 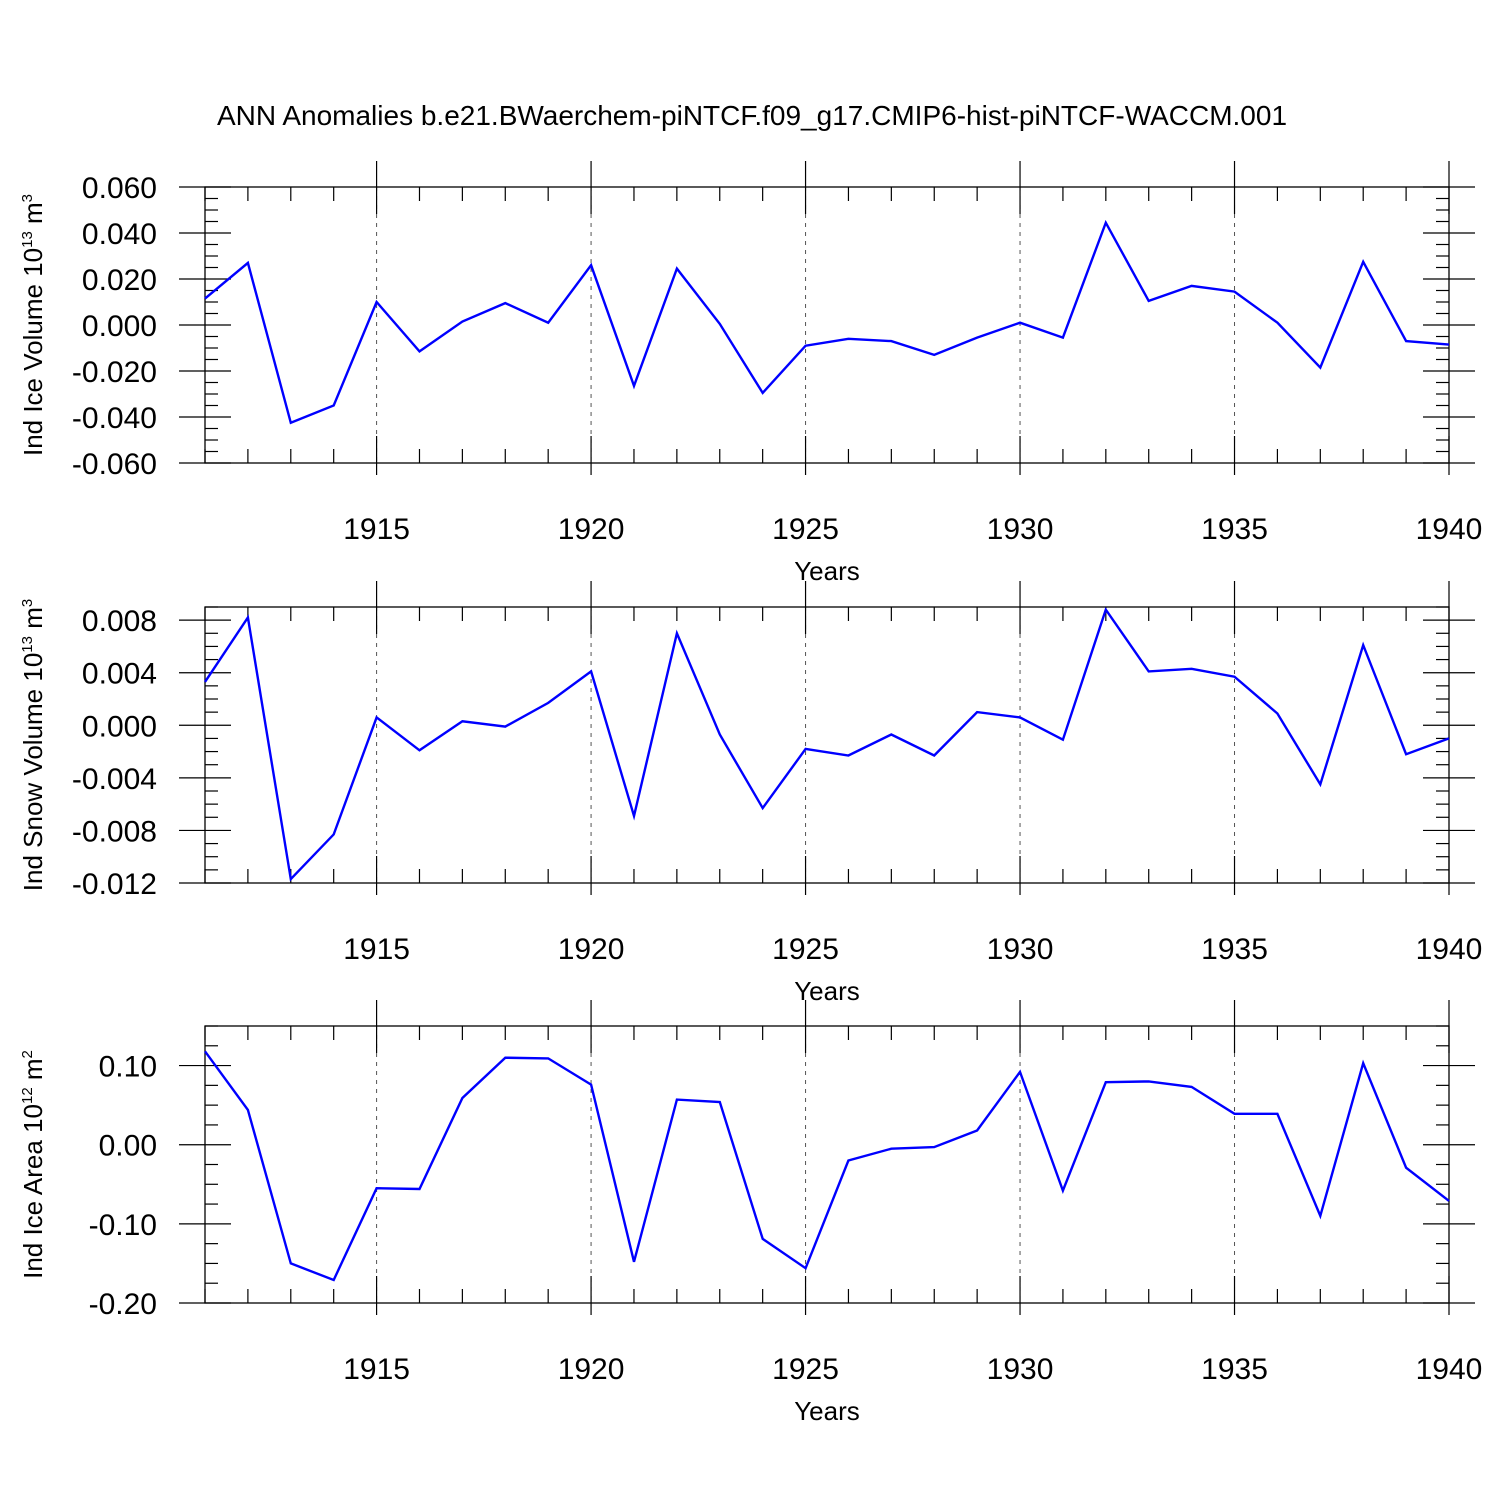 What do you see at coordinates (119, 188) in the screenshot?
I see `y-tick-label: 0.060` at bounding box center [119, 188].